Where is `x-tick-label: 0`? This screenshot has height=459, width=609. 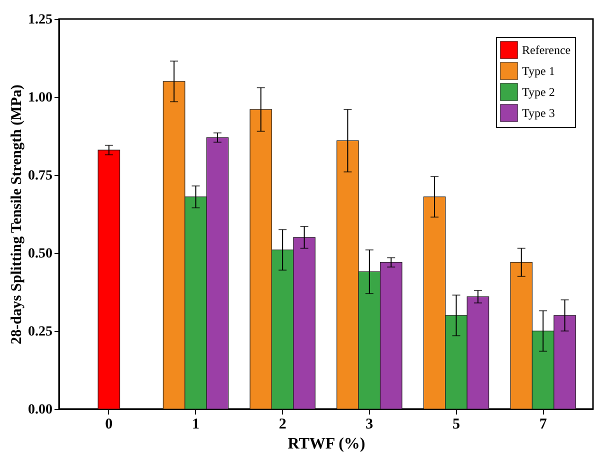
x-tick-label: 0 is located at coordinates (109, 424).